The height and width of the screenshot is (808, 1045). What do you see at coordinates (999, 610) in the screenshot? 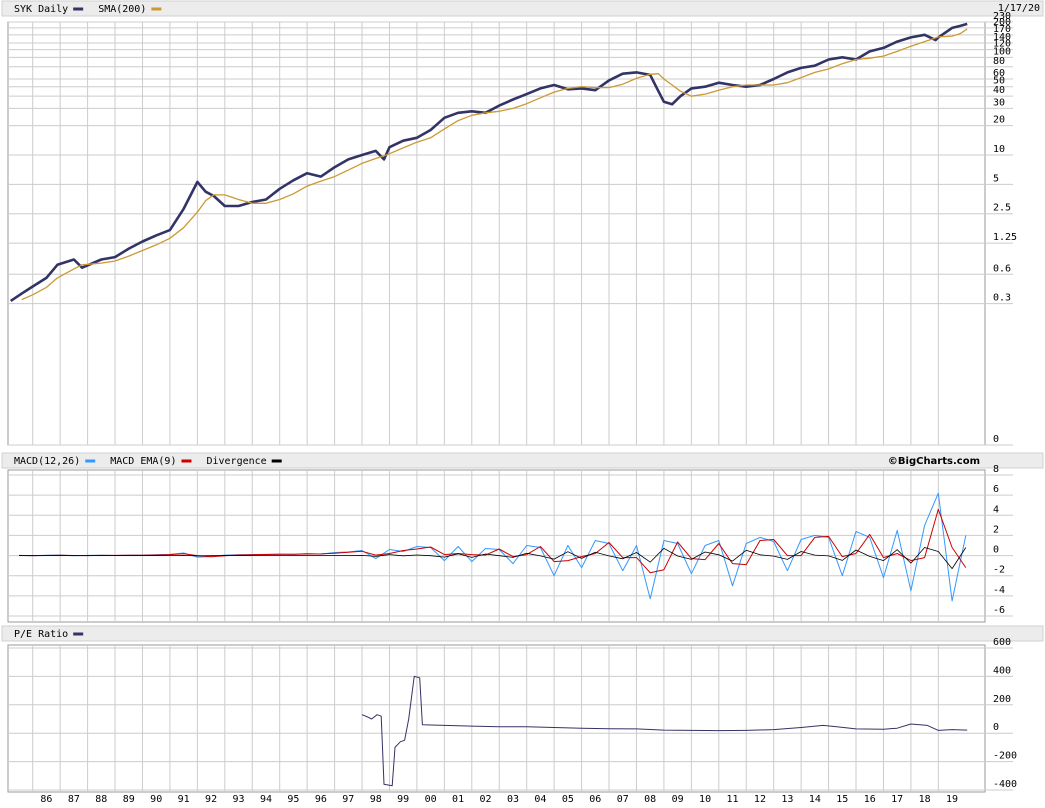
I see `y-tick-label: -6` at bounding box center [999, 610].